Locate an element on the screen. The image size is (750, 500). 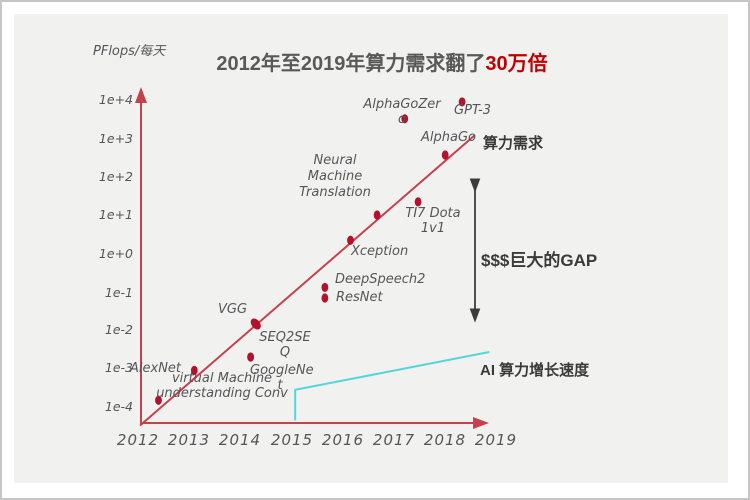
x-tick: 2013 is located at coordinates (189, 440).